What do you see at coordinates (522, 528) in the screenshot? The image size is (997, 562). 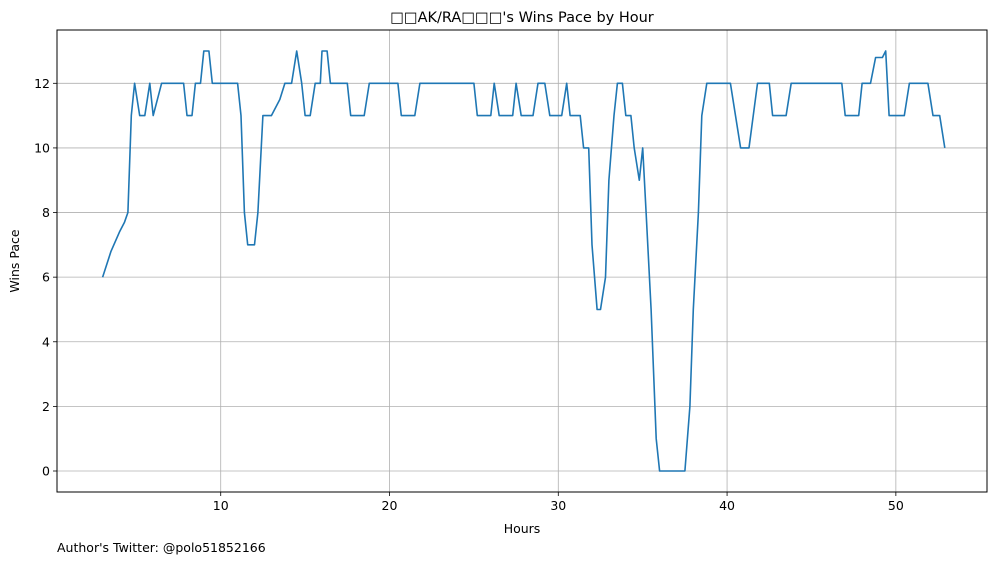 I see `x-axis-label: Hours` at bounding box center [522, 528].